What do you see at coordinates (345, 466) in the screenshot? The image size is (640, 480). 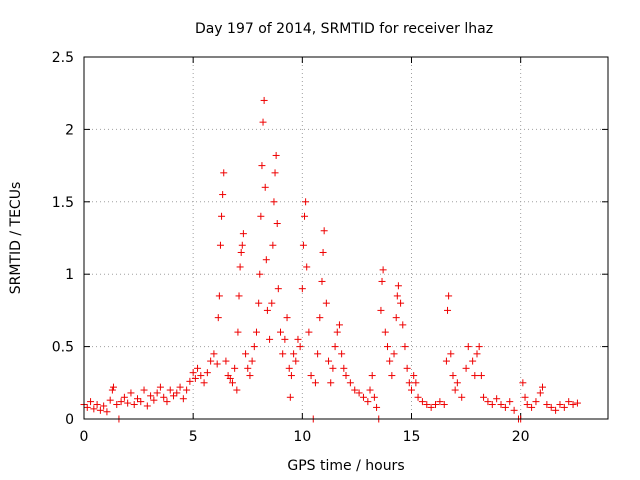 I see `x-axis-label: GPS time / hours` at bounding box center [345, 466].